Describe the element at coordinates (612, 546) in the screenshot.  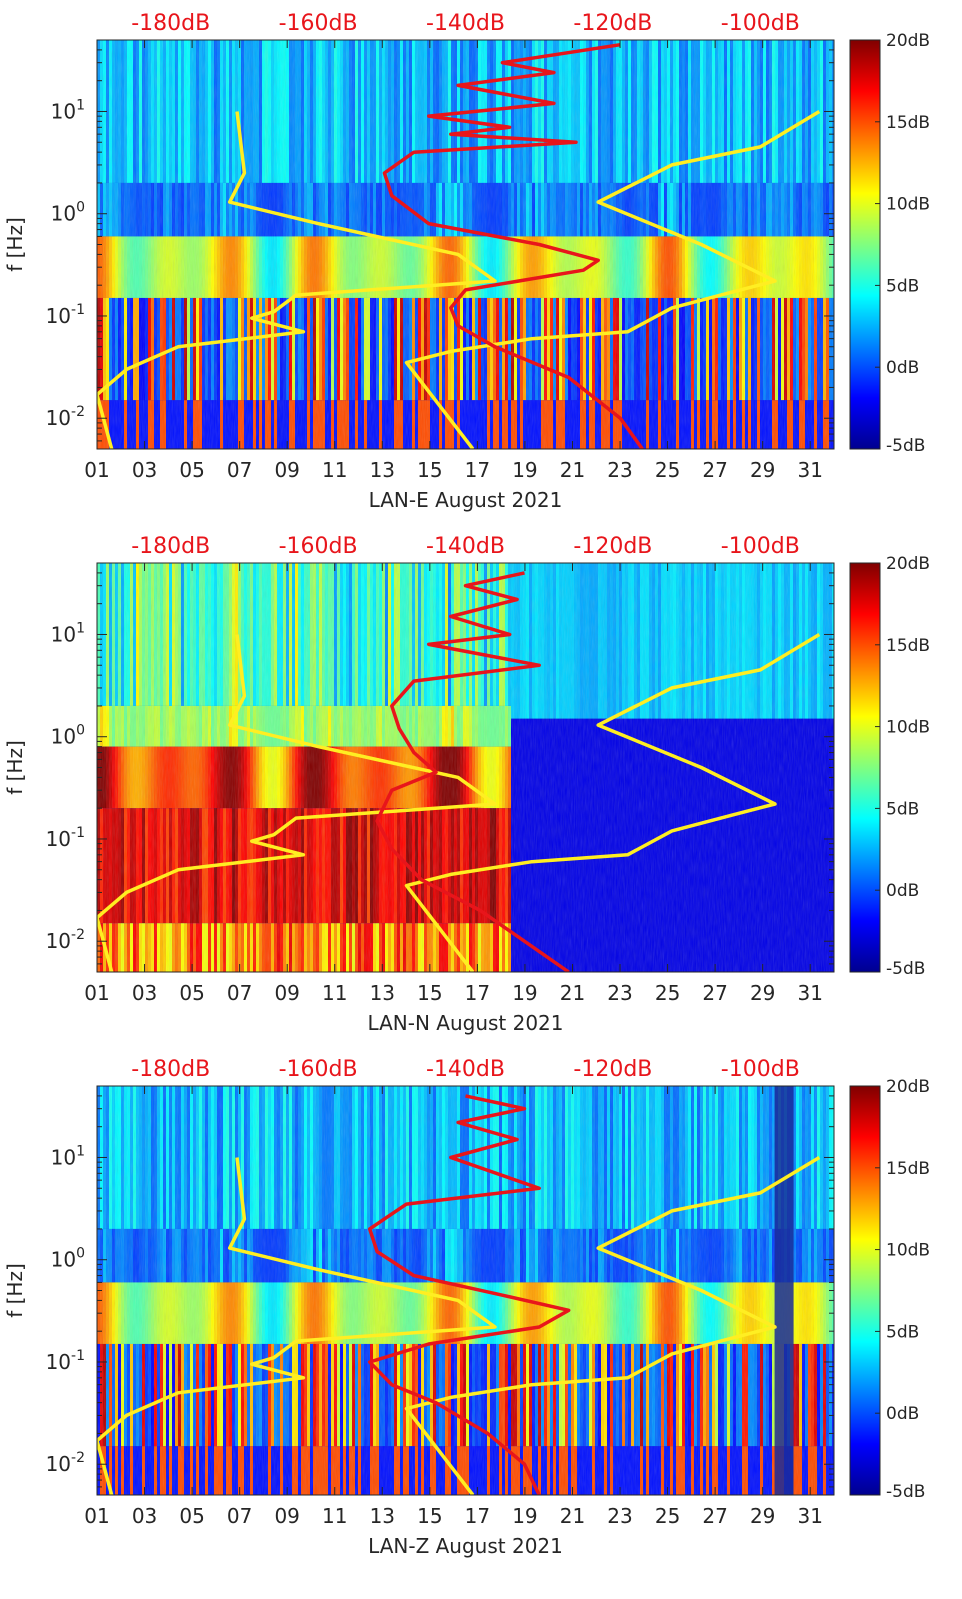
I see `top-db-label: -120dB` at that location.